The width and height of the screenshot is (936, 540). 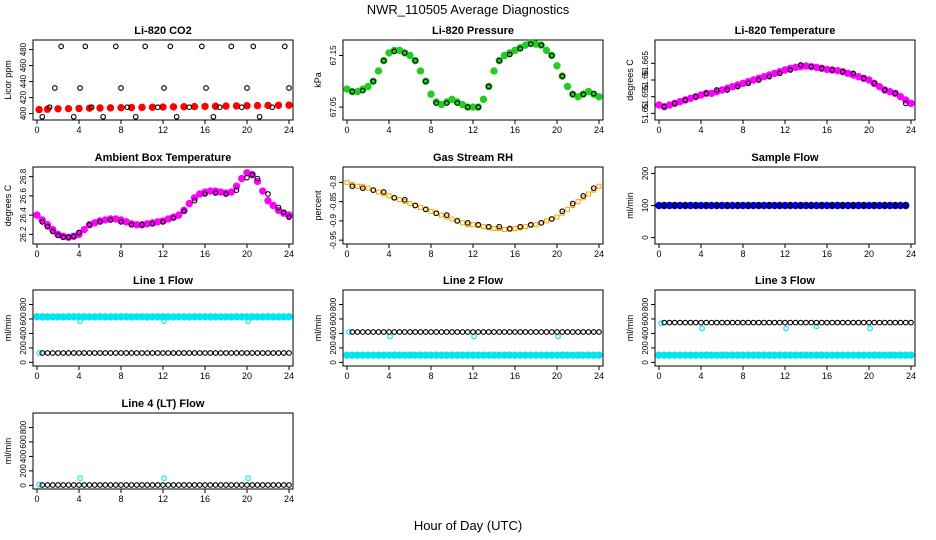 I want to click on x-tick-label: 8, so click(x=430, y=254).